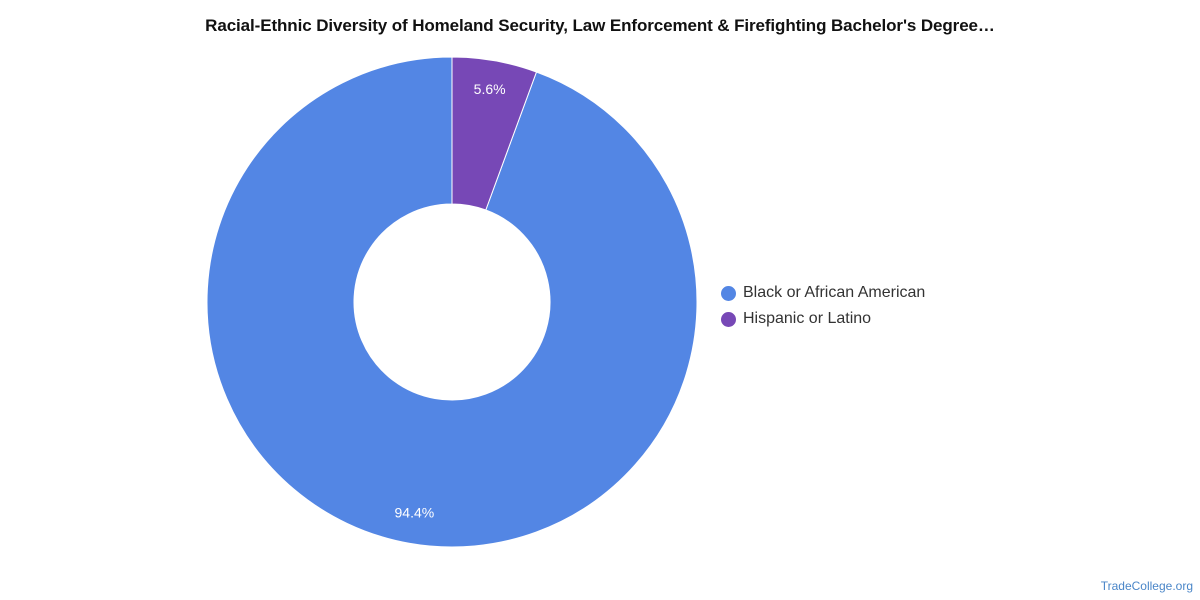 This screenshot has width=1200, height=600. I want to click on legend-item-black-or-african-american: Black or African American, so click(823, 293).